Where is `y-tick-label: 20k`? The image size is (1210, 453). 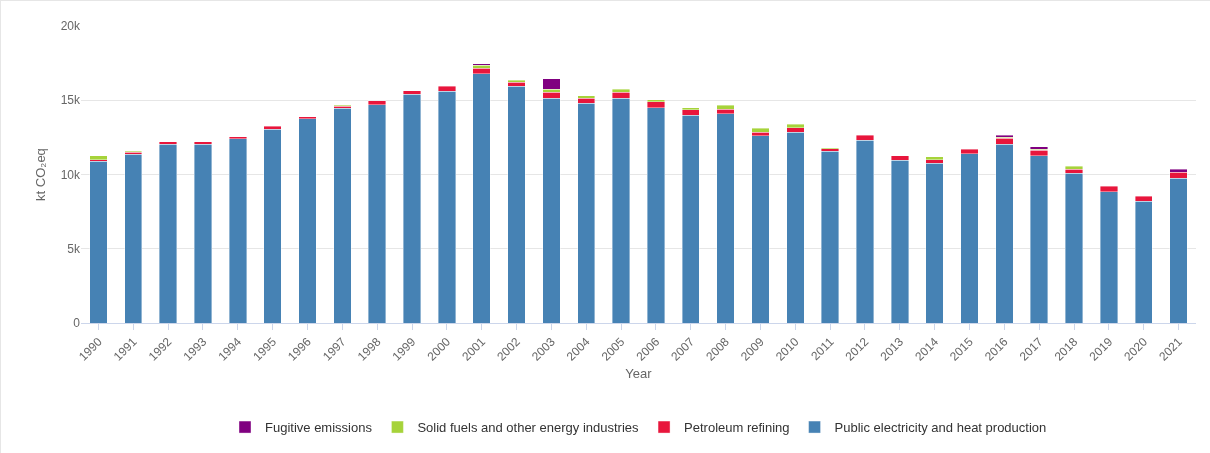 y-tick-label: 20k is located at coordinates (70, 26).